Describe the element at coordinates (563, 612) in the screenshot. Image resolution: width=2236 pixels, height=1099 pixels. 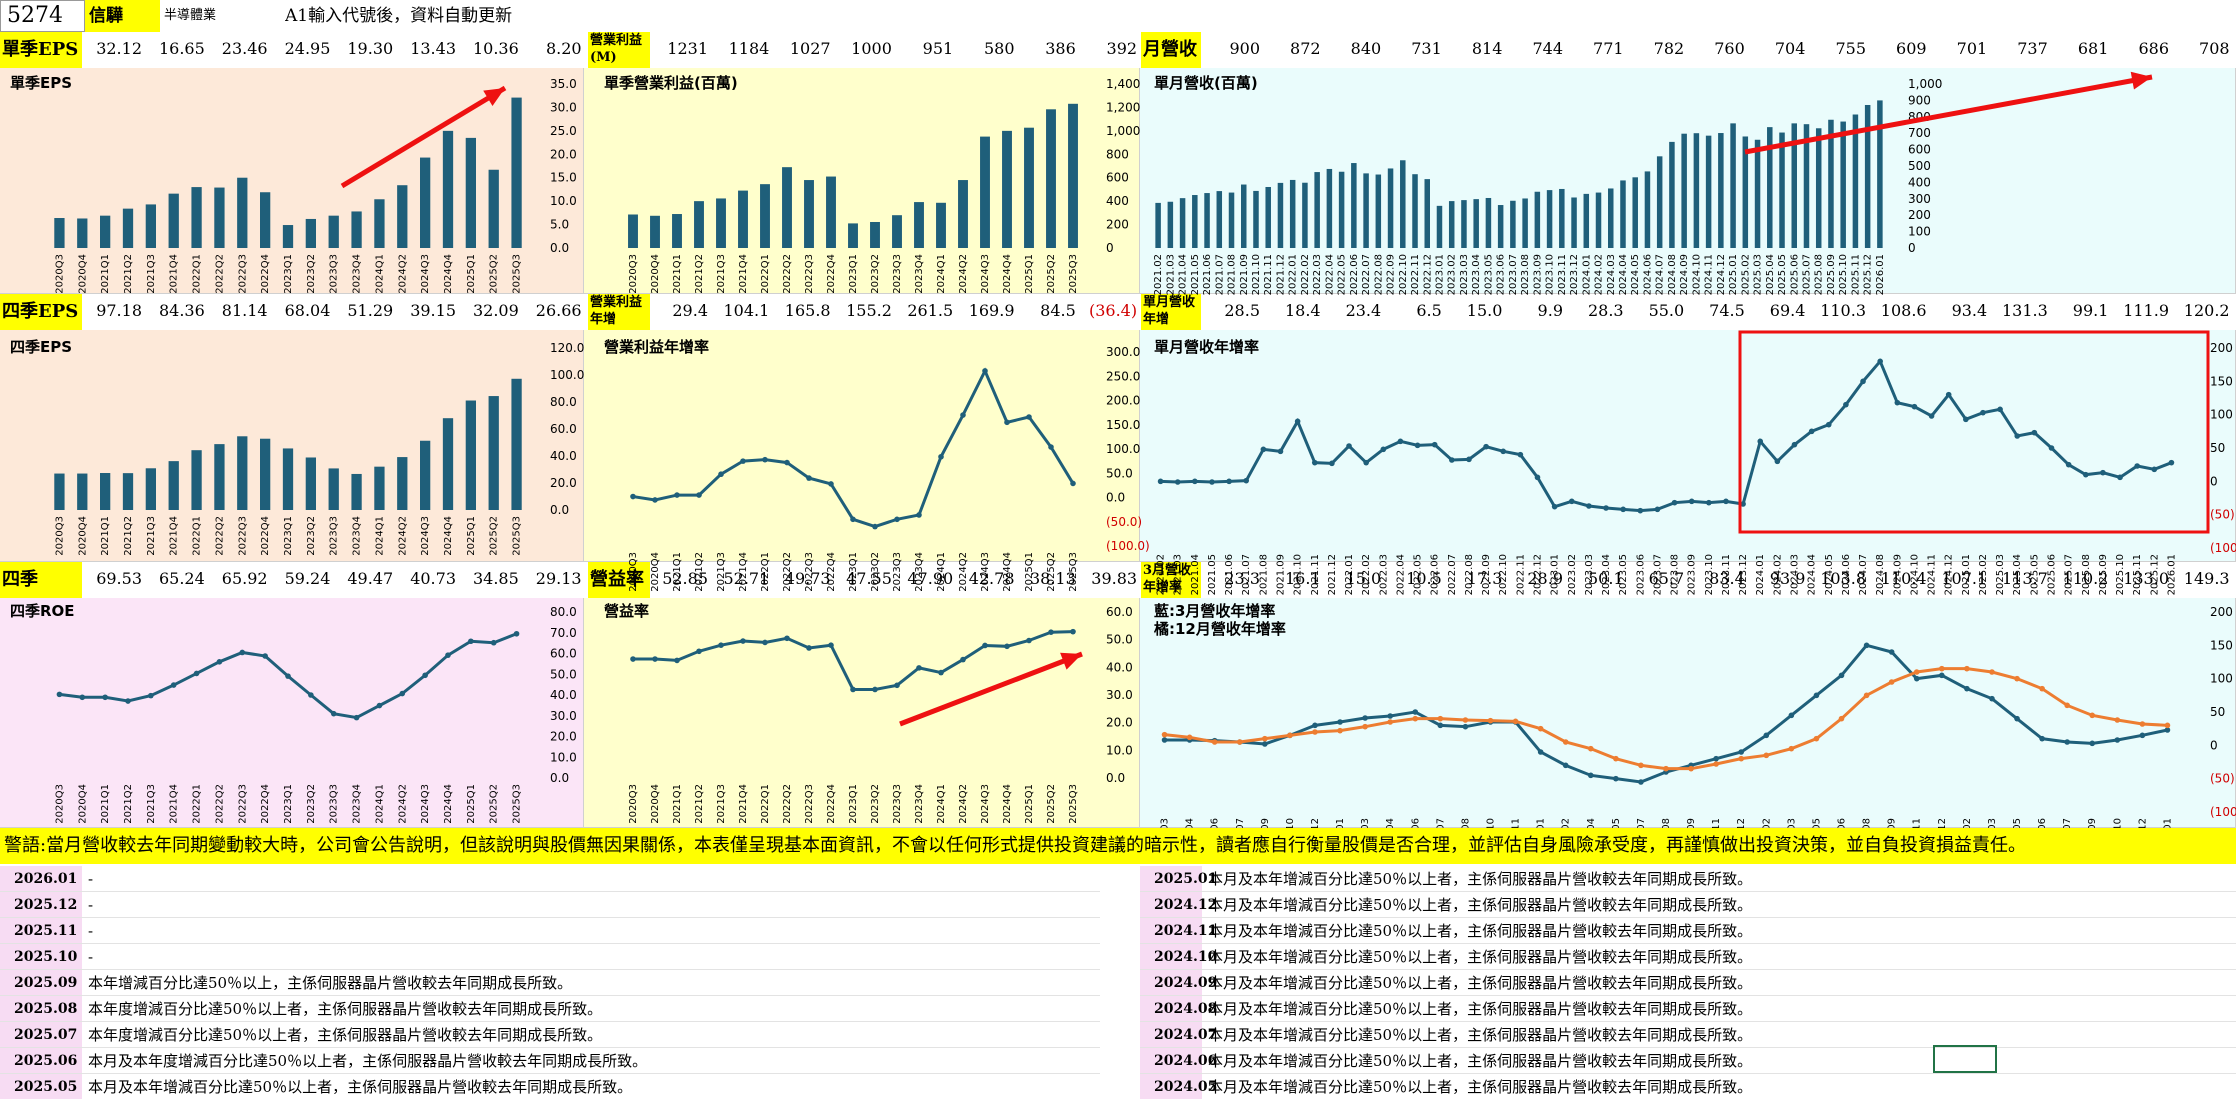
I see `y-tick-label: 80.0` at that location.